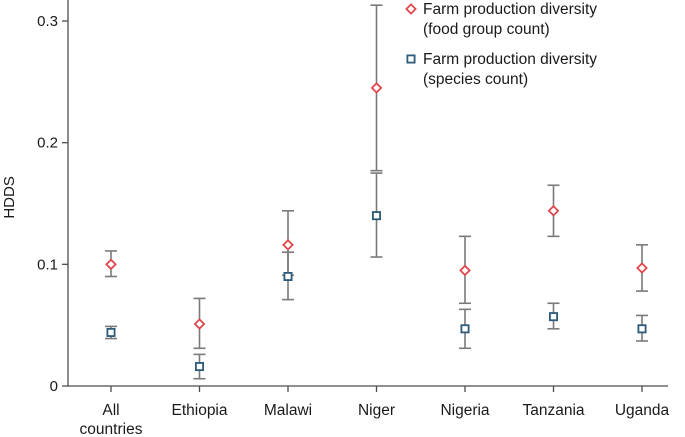  I want to click on y-tick-label: 0, so click(54, 386).